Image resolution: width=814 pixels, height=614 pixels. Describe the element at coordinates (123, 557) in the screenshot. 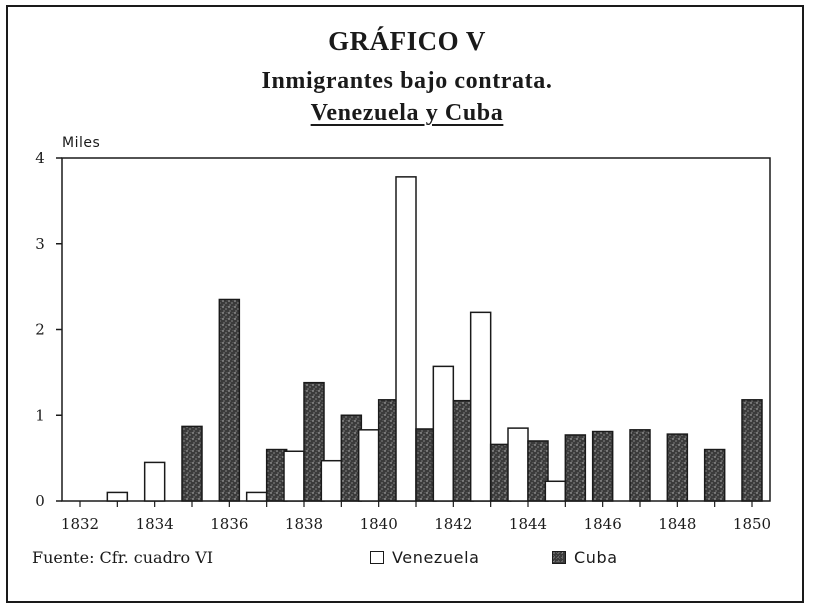

I see `source-note: Fuente: Cfr. cuadro VI` at that location.